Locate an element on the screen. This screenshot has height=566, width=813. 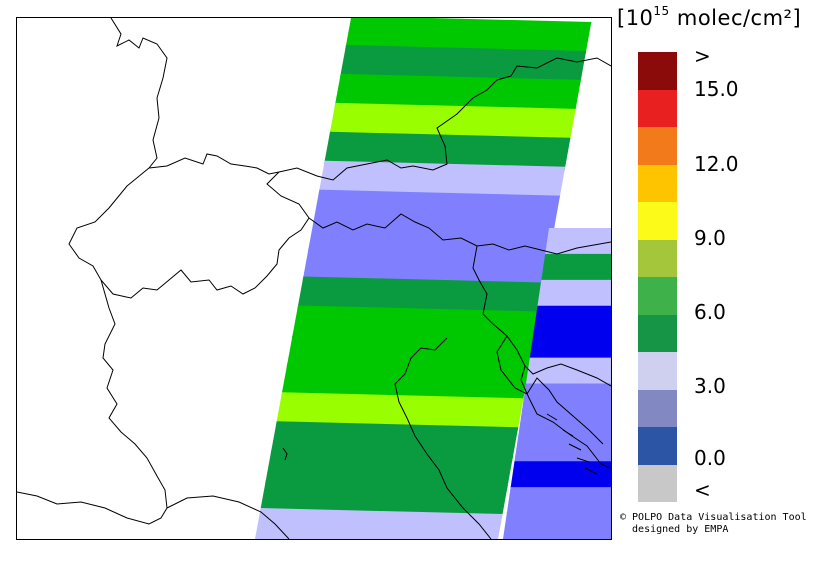
unit-exponent: 15 is located at coordinates (661, 11).